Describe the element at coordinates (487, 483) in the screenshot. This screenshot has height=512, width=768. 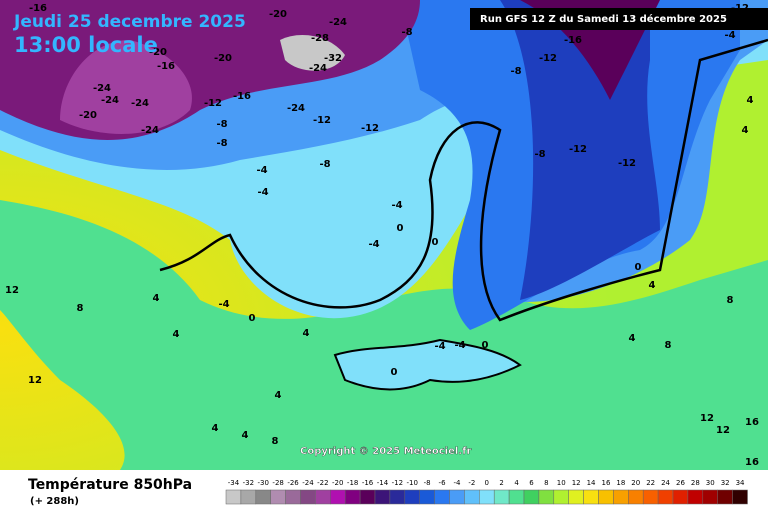
I see `scale-label: 0` at that location.